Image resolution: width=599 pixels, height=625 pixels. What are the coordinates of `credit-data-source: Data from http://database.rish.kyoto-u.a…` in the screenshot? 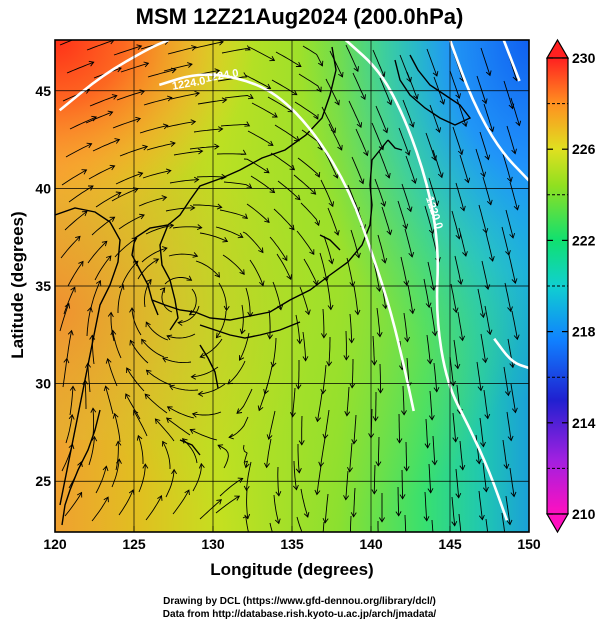 It's located at (299, 614).